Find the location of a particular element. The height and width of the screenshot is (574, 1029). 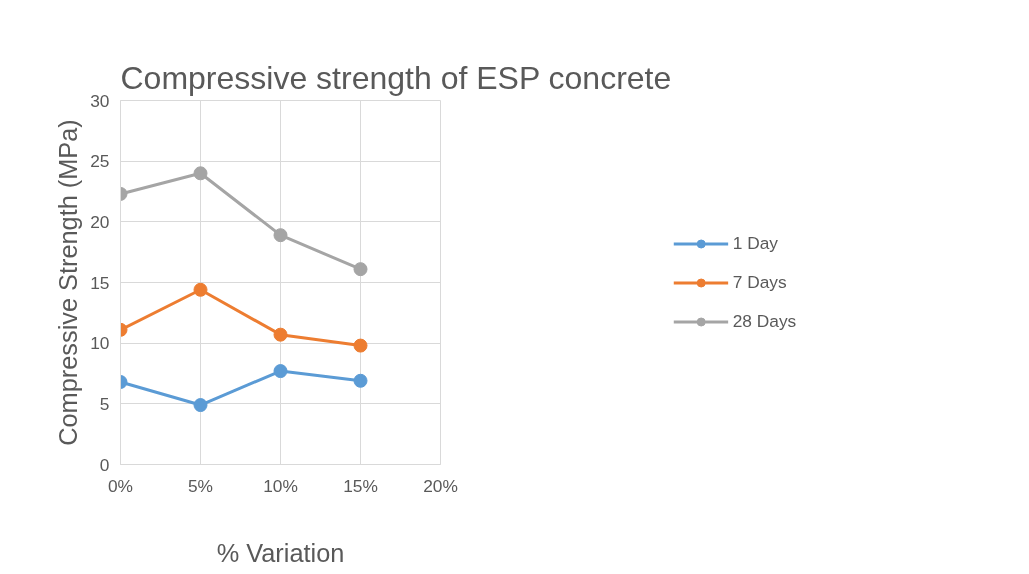

x-tick-label: 5% is located at coordinates (200, 485).